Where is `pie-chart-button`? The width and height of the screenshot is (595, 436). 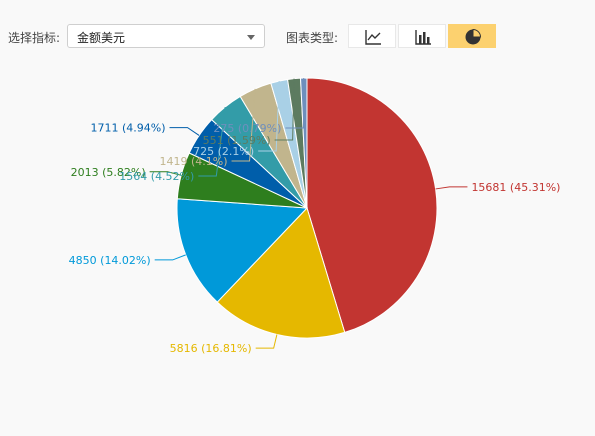 pie-chart-button is located at coordinates (472, 36).